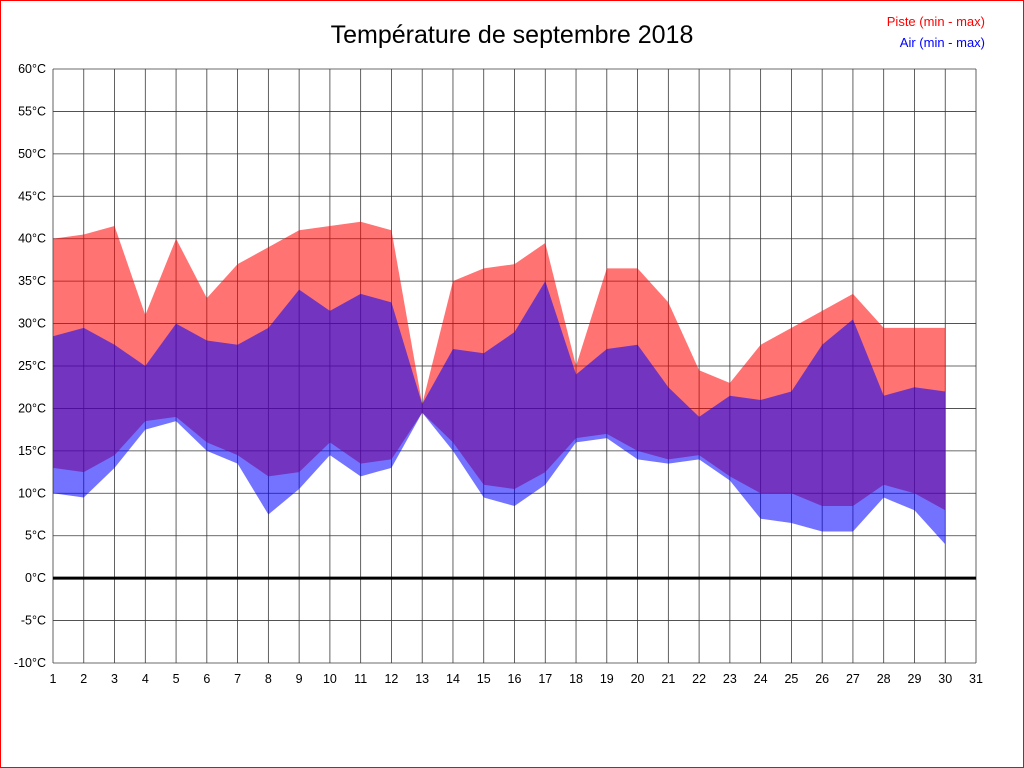 This screenshot has height=768, width=1024. What do you see at coordinates (268, 679) in the screenshot?
I see `x-tick-label: 8` at bounding box center [268, 679].